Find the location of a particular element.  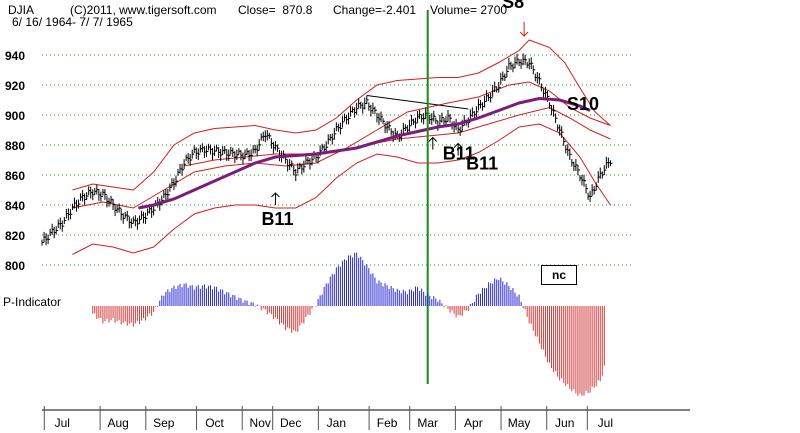

moving-average-line is located at coordinates (364, 153).